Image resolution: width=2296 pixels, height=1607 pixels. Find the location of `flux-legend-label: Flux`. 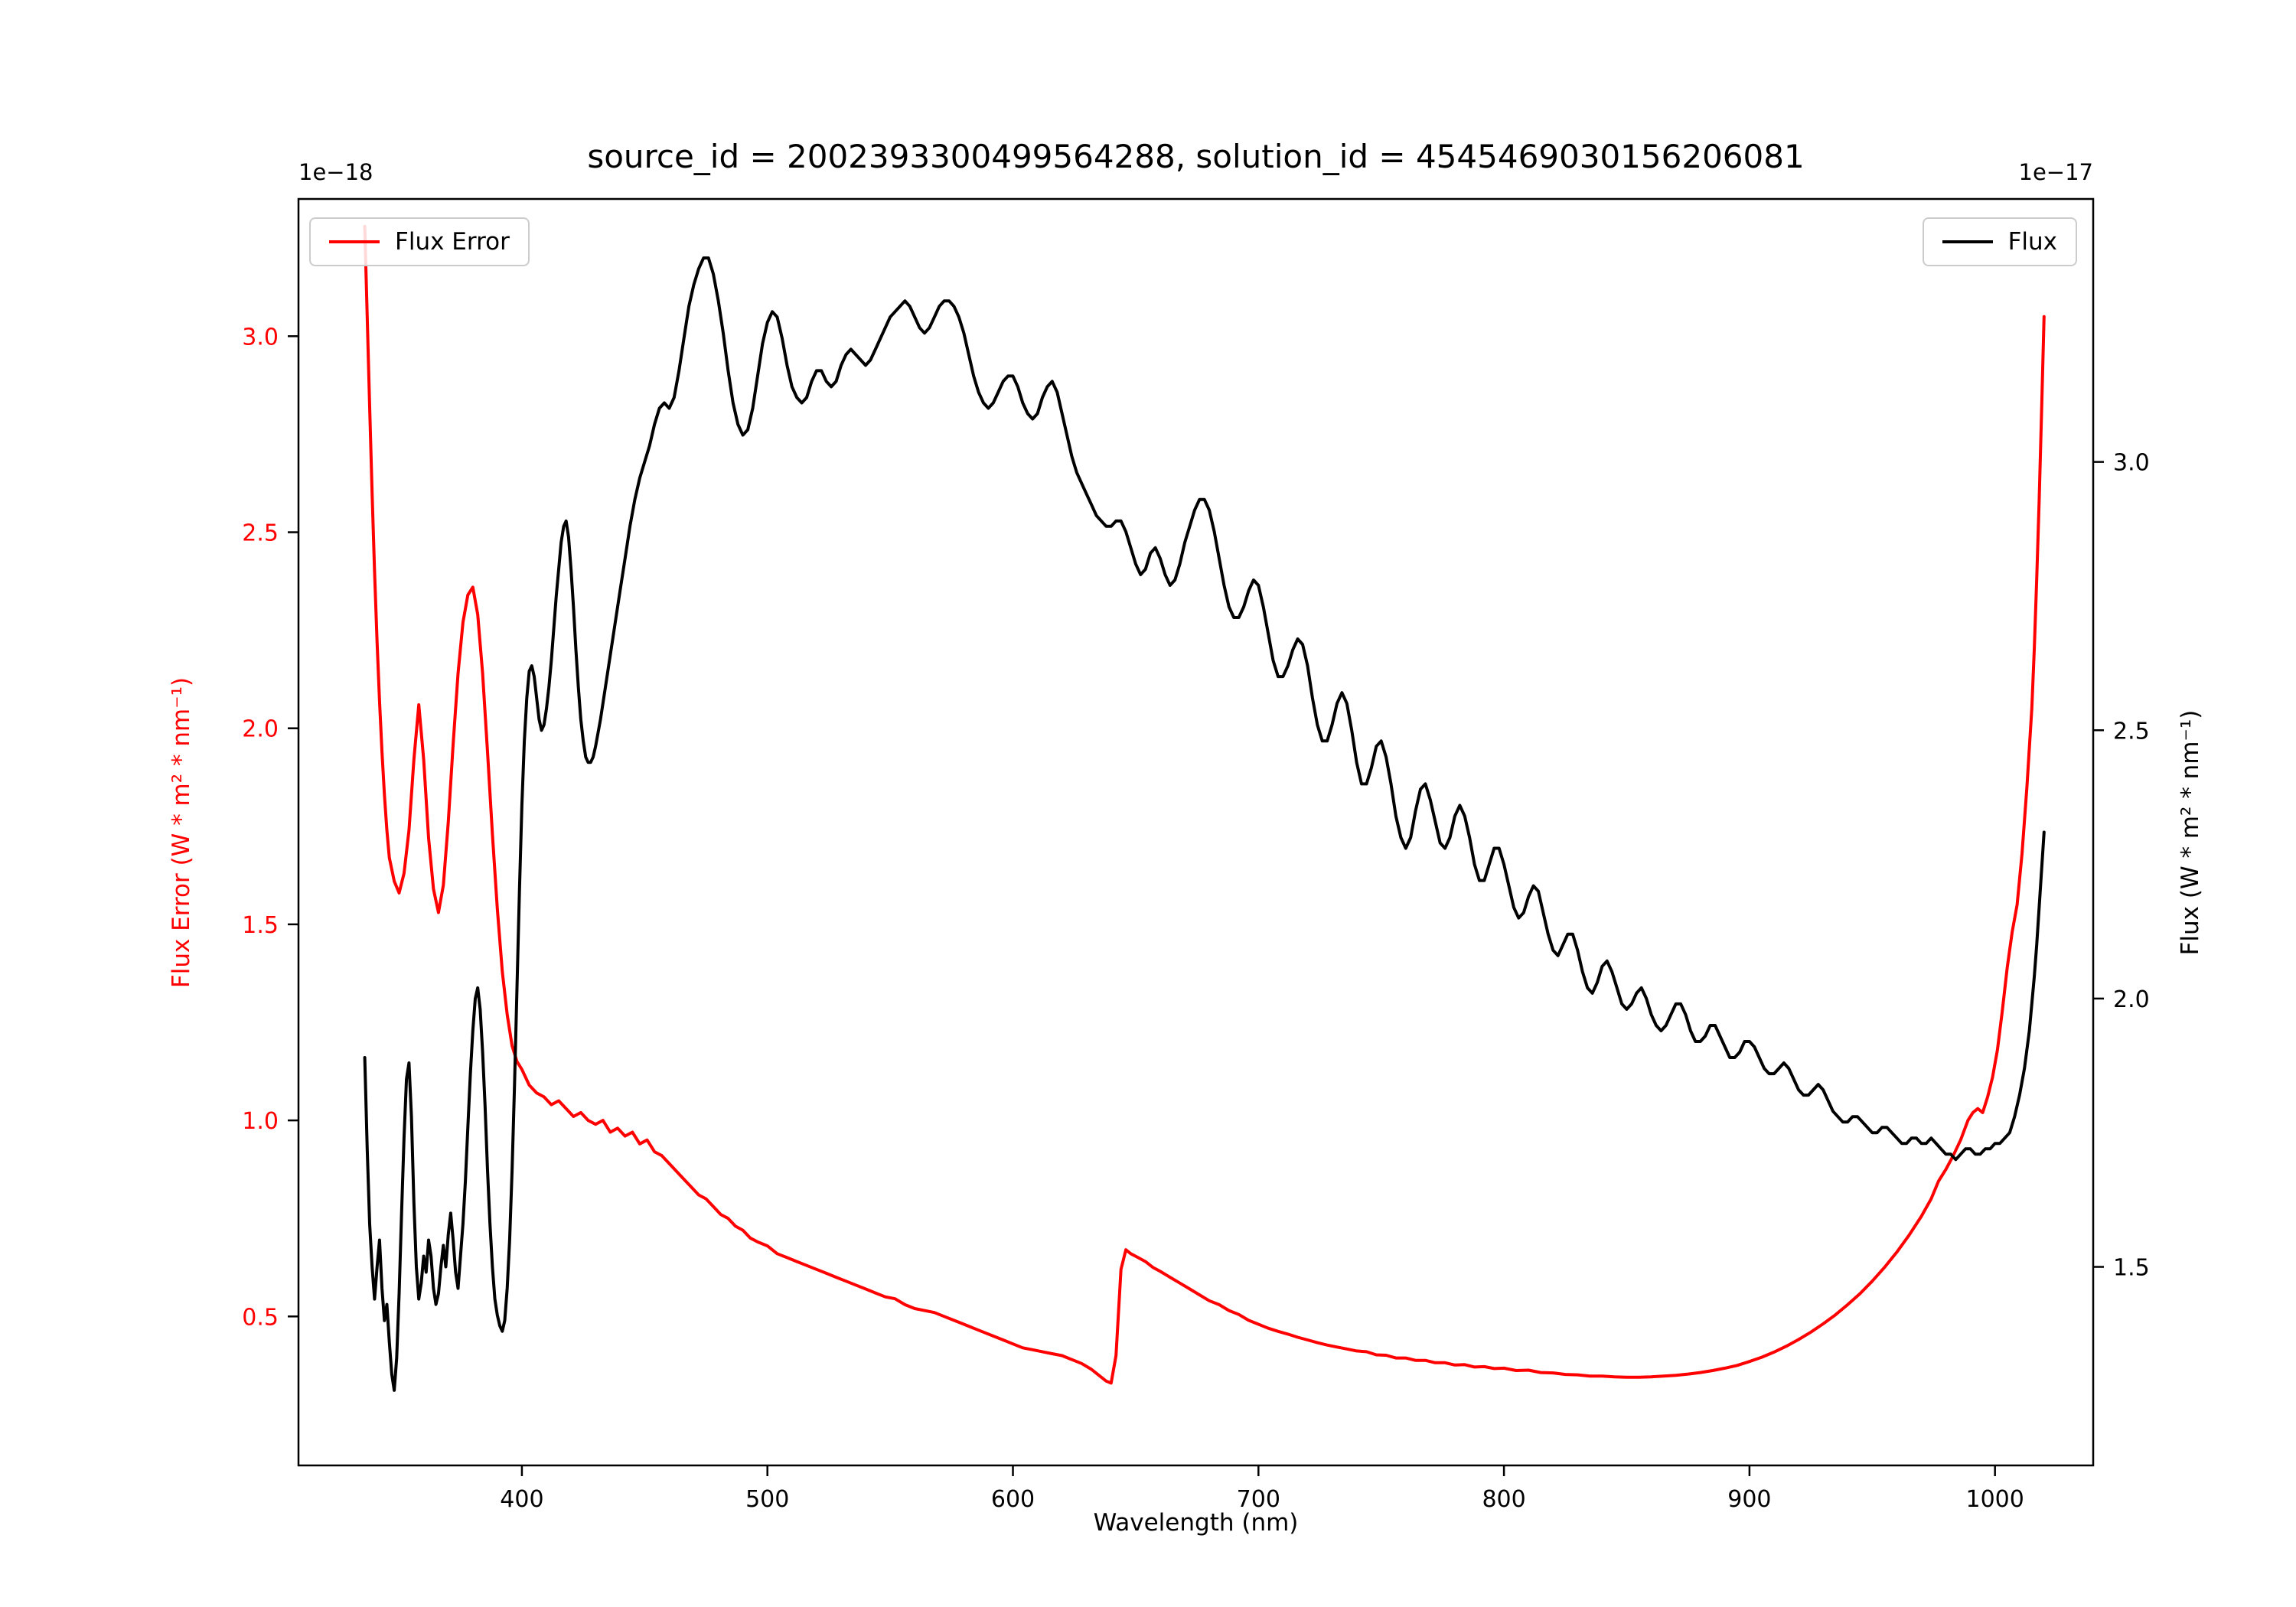

flux-legend-label: Flux is located at coordinates (2032, 242).